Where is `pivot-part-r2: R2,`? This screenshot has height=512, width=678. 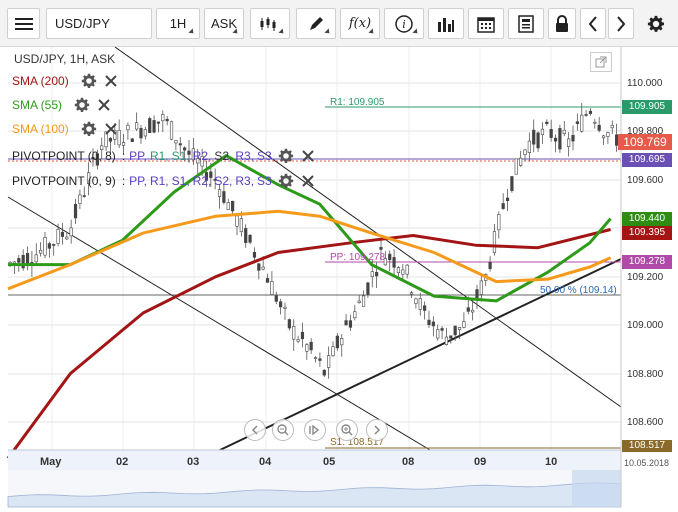 pivot-part-r2: R2, is located at coordinates (202, 181).